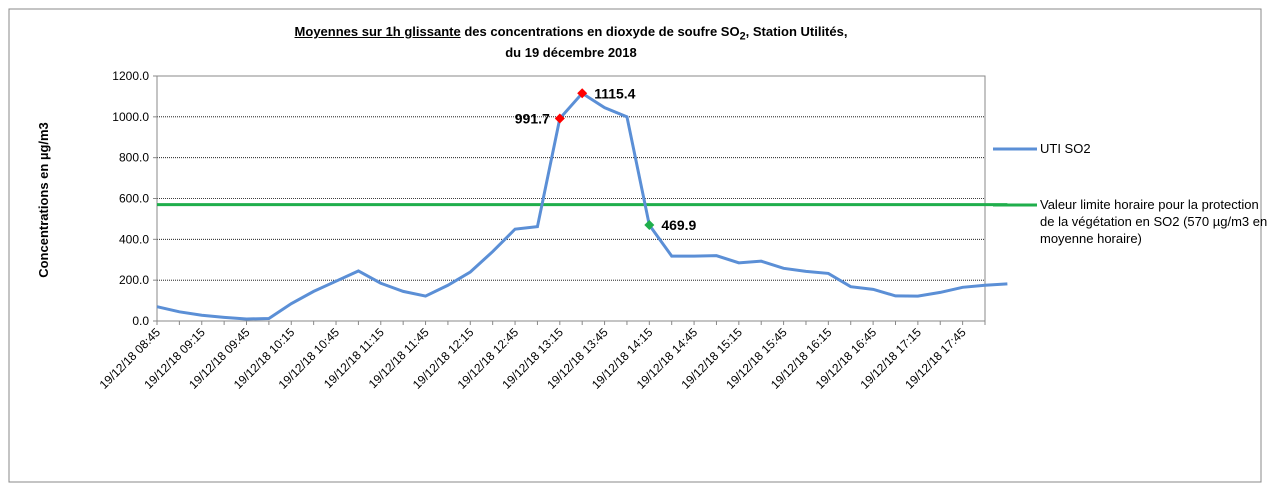  Describe the element at coordinates (130, 76) in the screenshot. I see `y-tick-label: 1200.0` at that location.